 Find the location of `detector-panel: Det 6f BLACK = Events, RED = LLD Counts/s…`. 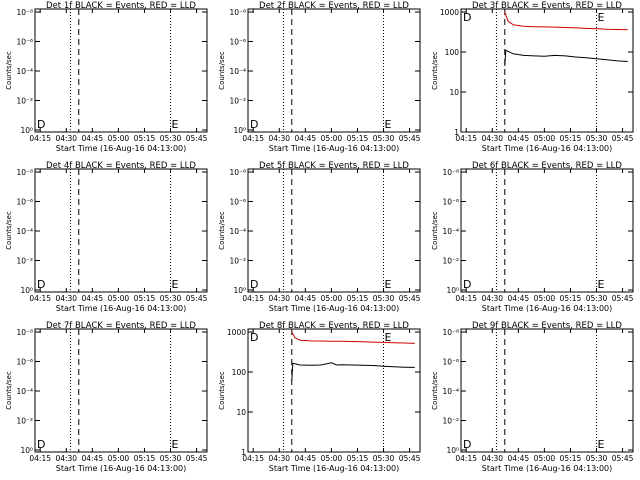

detector-panel: Det 6f BLACK = Events, RED = LLD Counts/s… is located at coordinates (532, 237).